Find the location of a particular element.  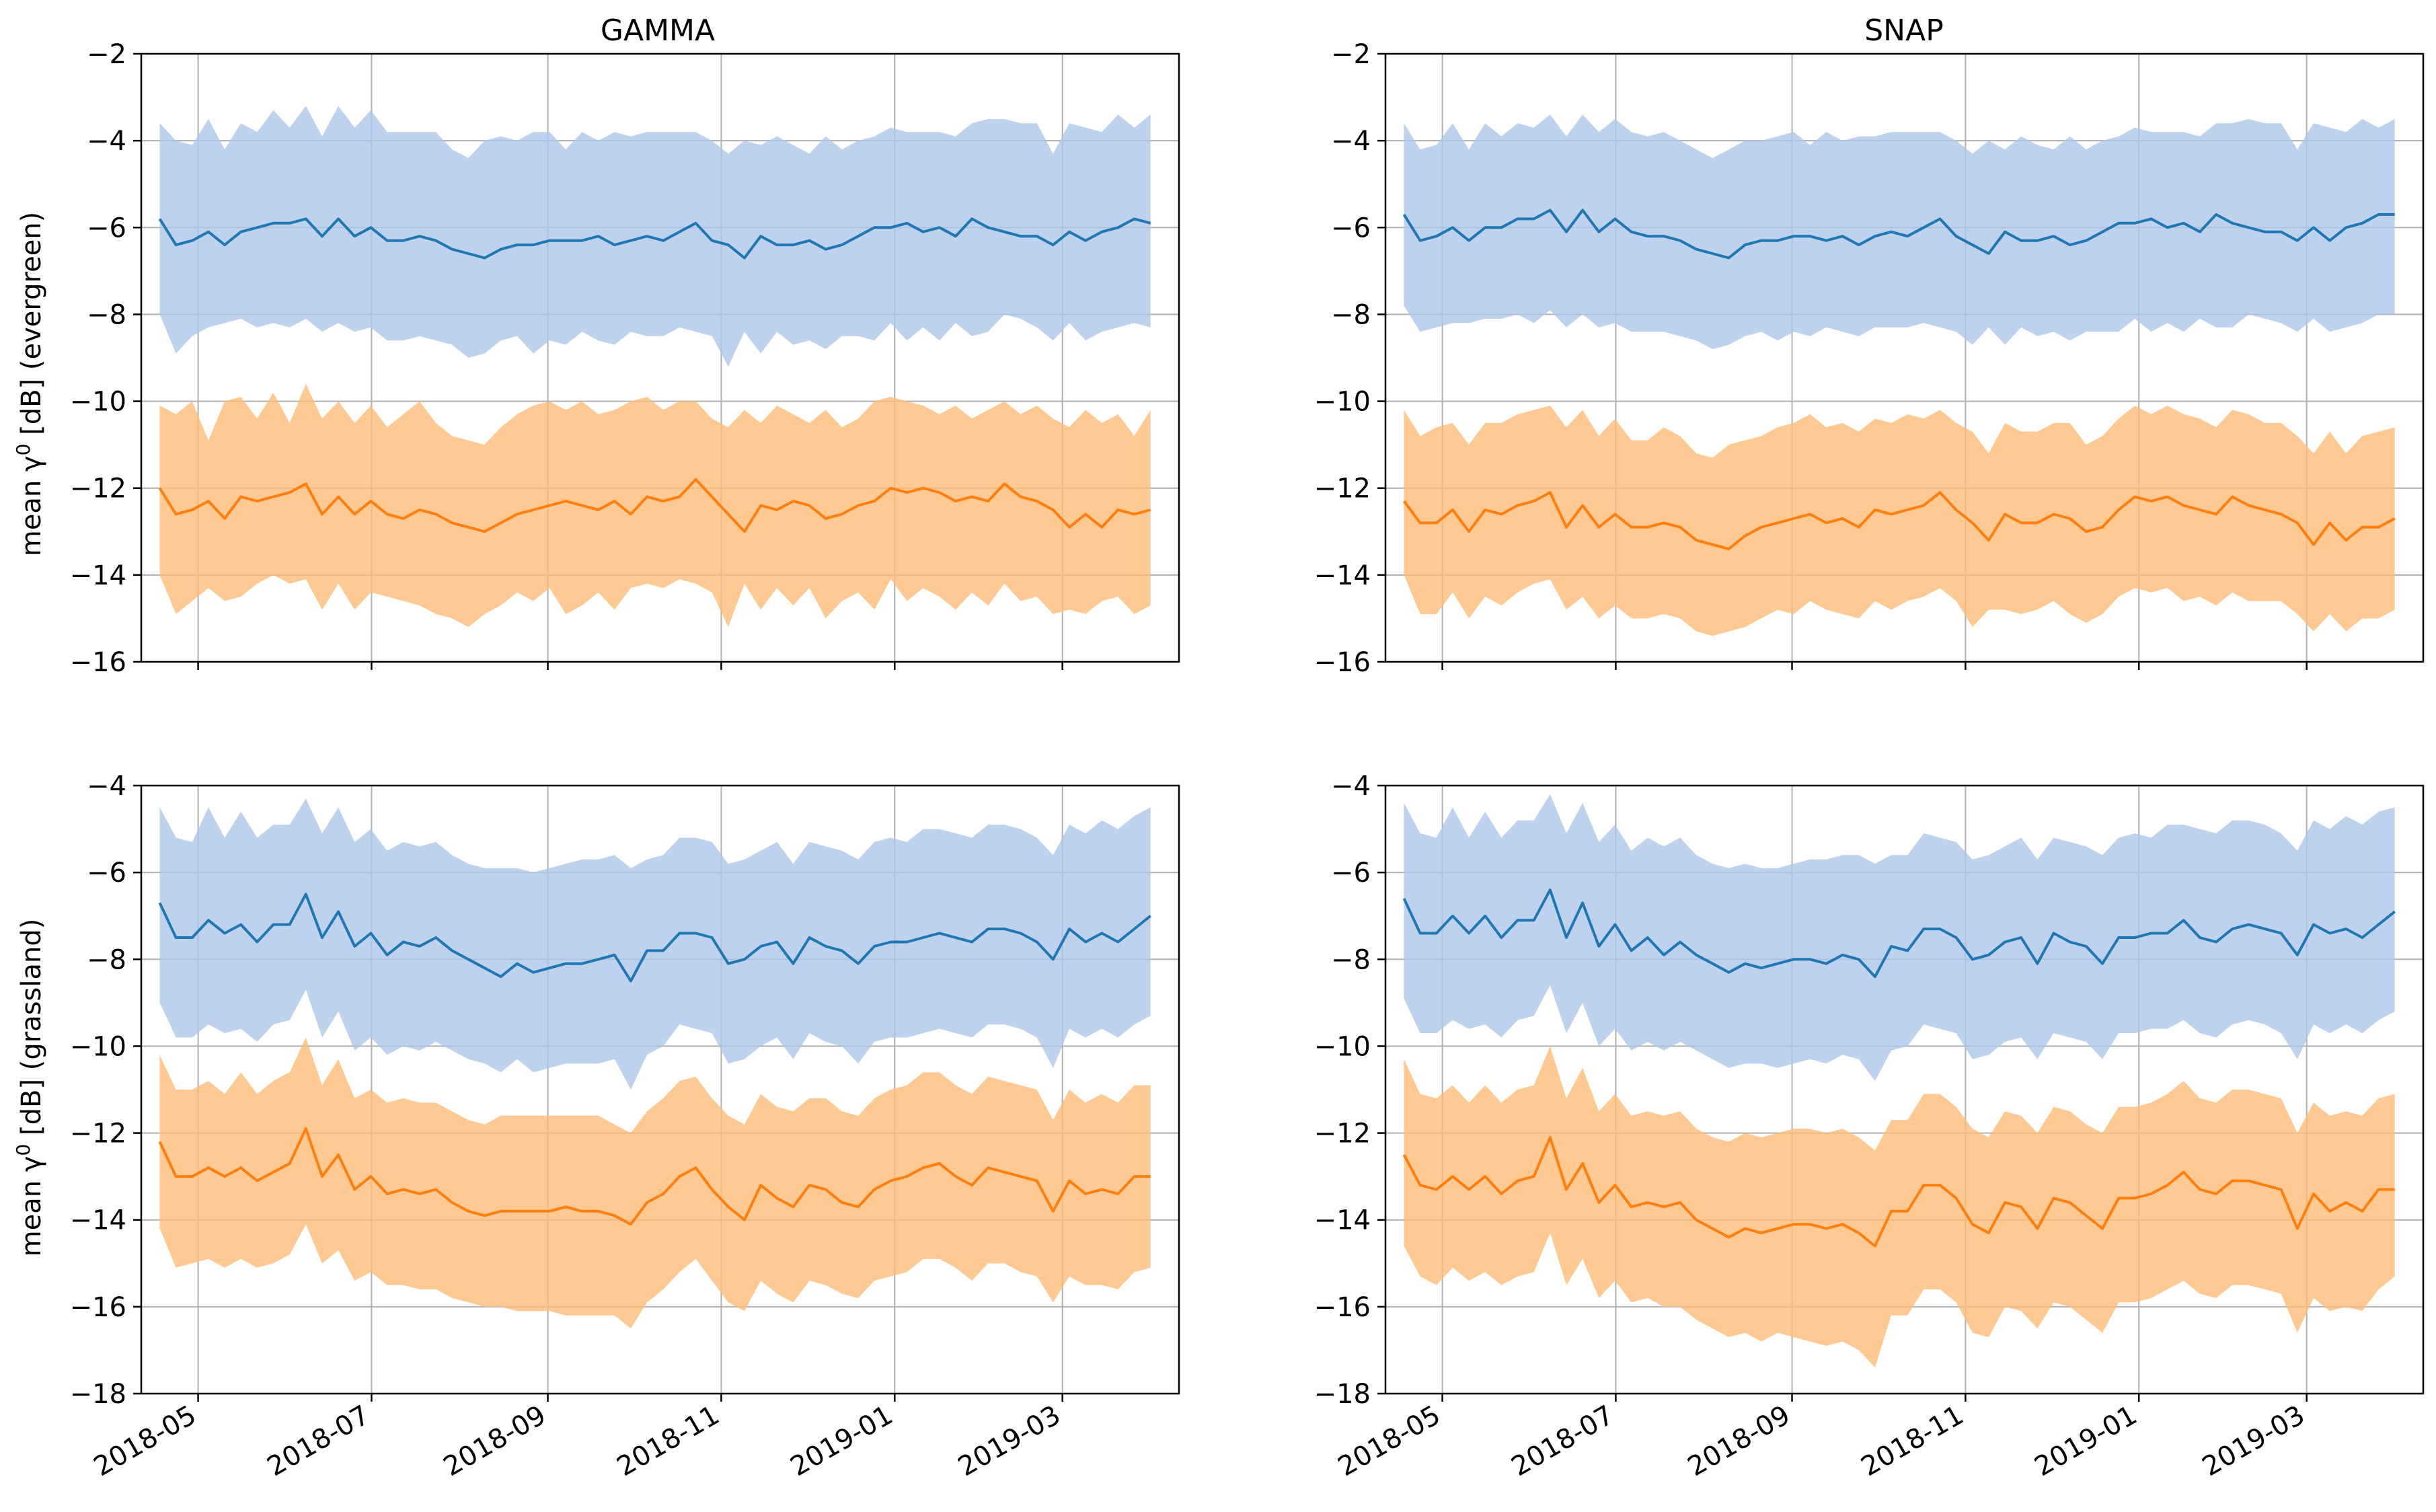

gamma-evergreen-y-tick-label-6: −14 is located at coordinates (98, 575).